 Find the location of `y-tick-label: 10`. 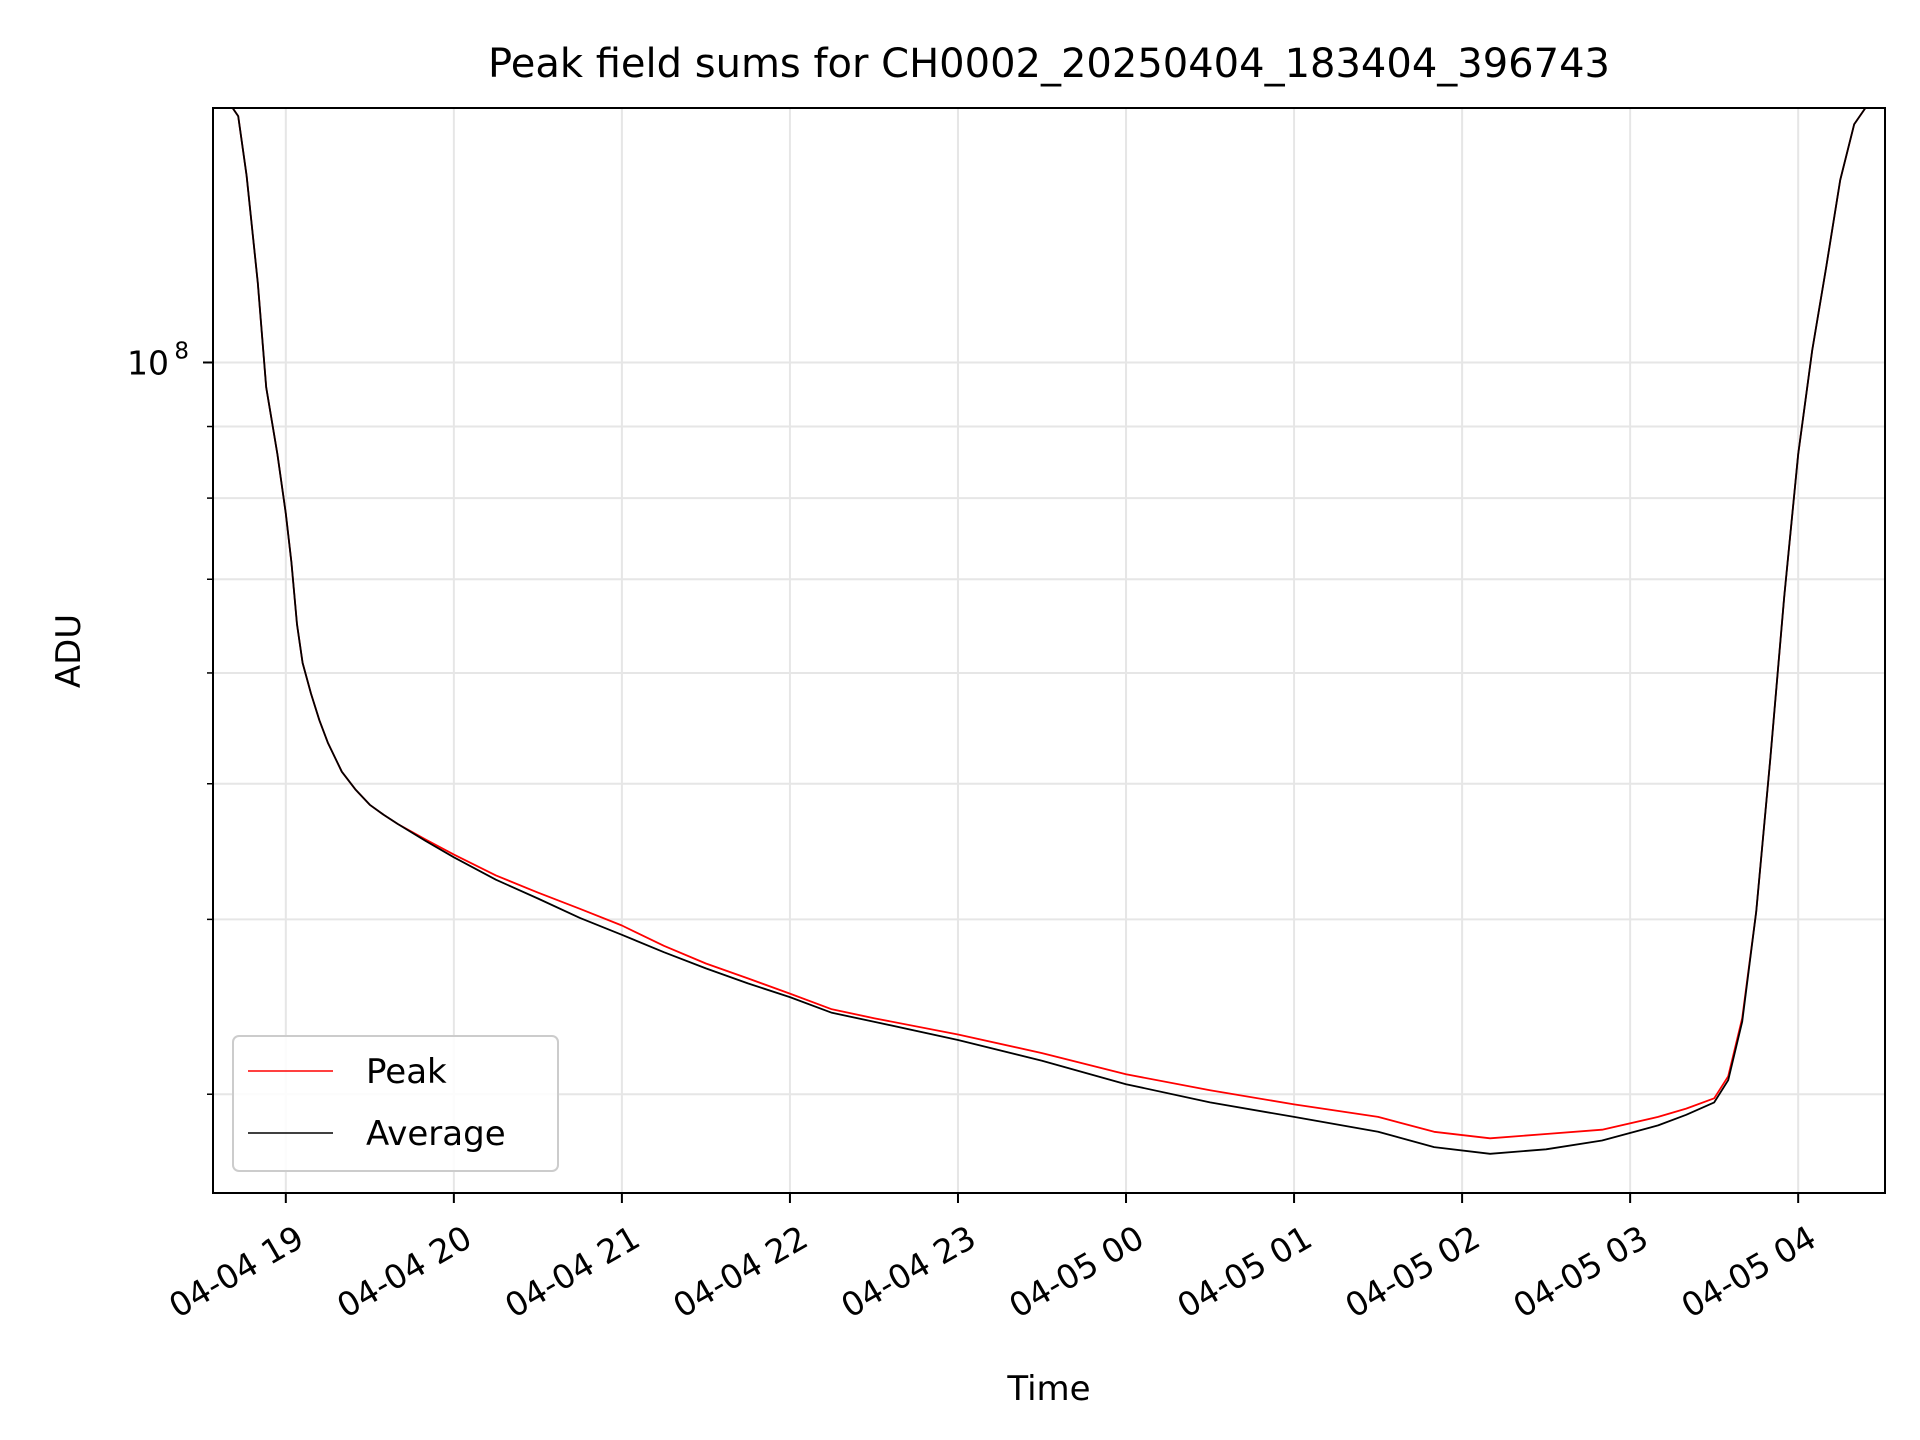

y-tick-label: 10 is located at coordinates (148, 362).